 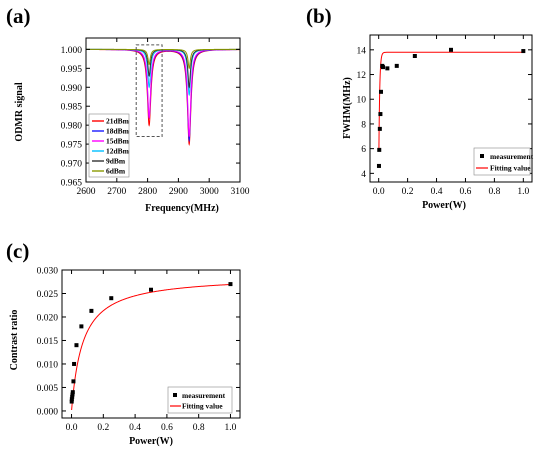 What do you see at coordinates (451, 101) in the screenshot?
I see `fit-line` at bounding box center [451, 101].